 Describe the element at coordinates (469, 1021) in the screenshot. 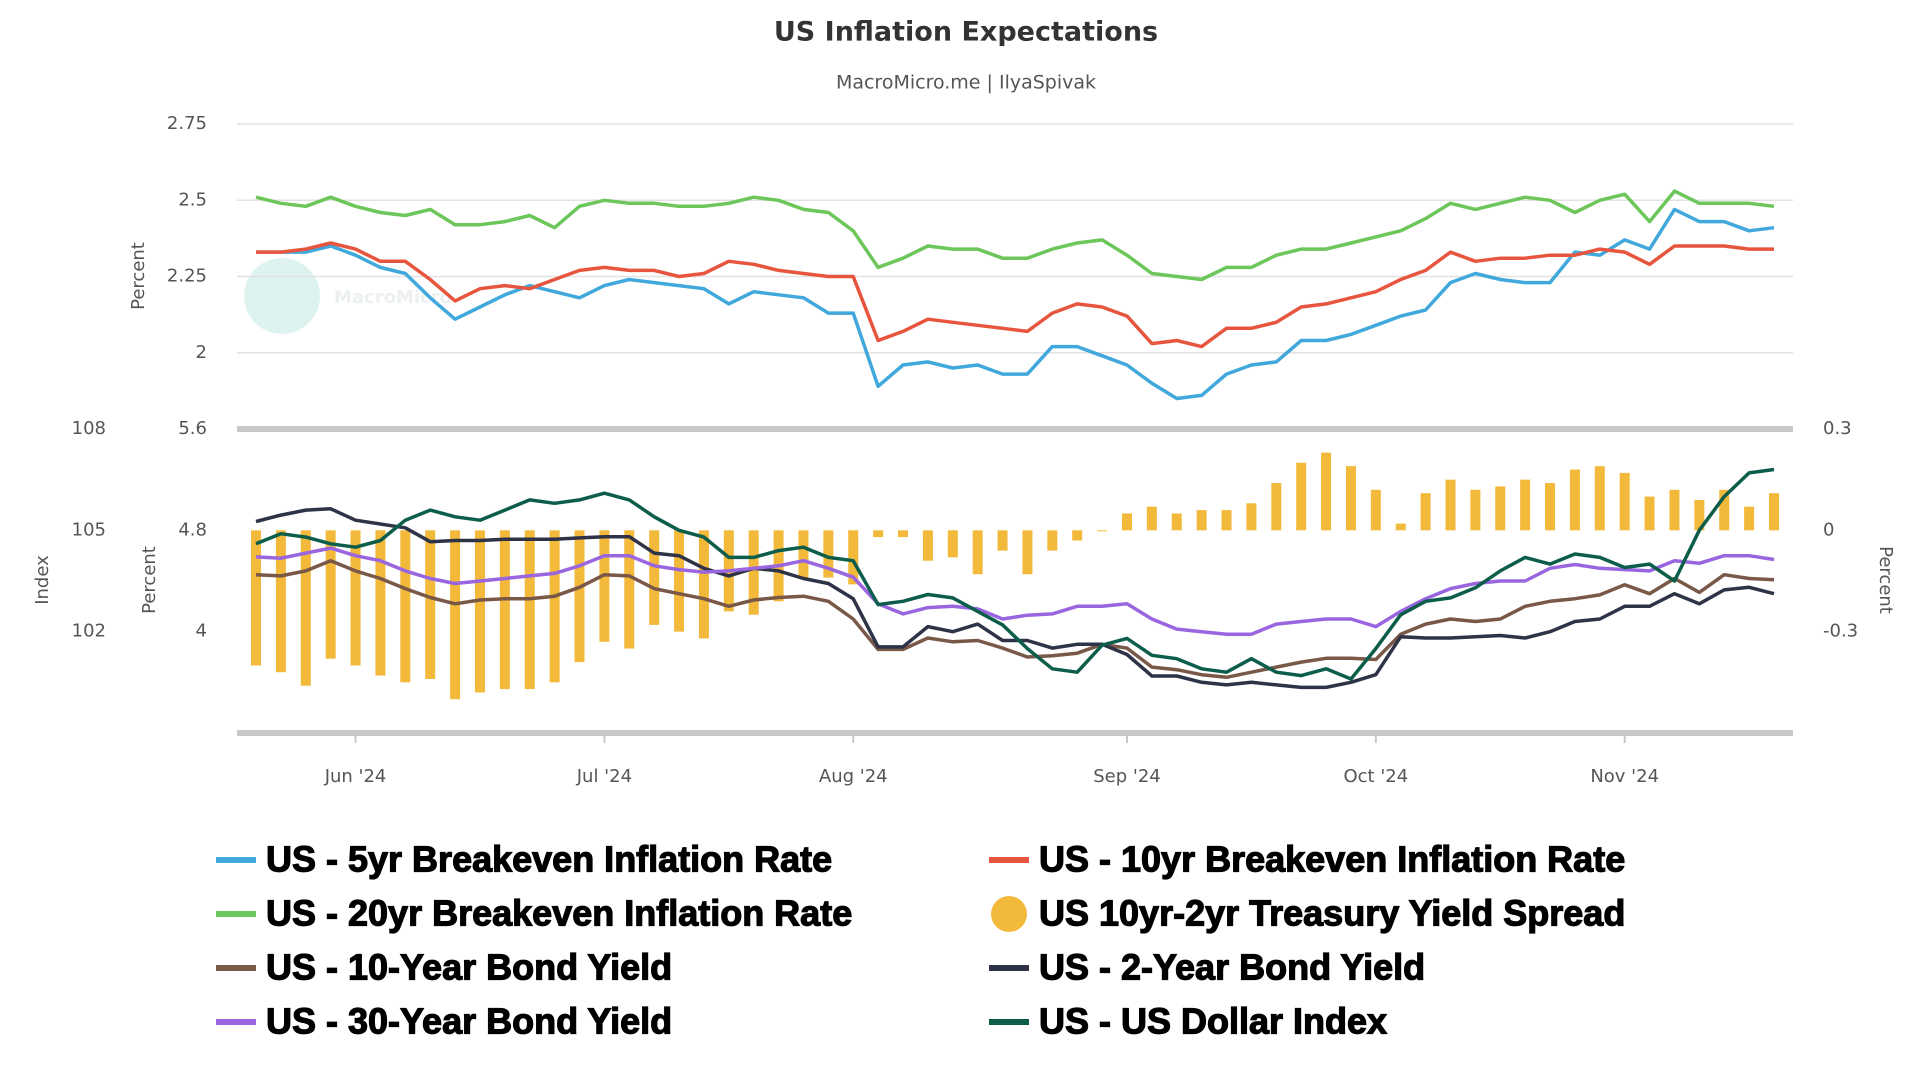

I see `legend-label: US - 30-Year Bond Yield` at that location.